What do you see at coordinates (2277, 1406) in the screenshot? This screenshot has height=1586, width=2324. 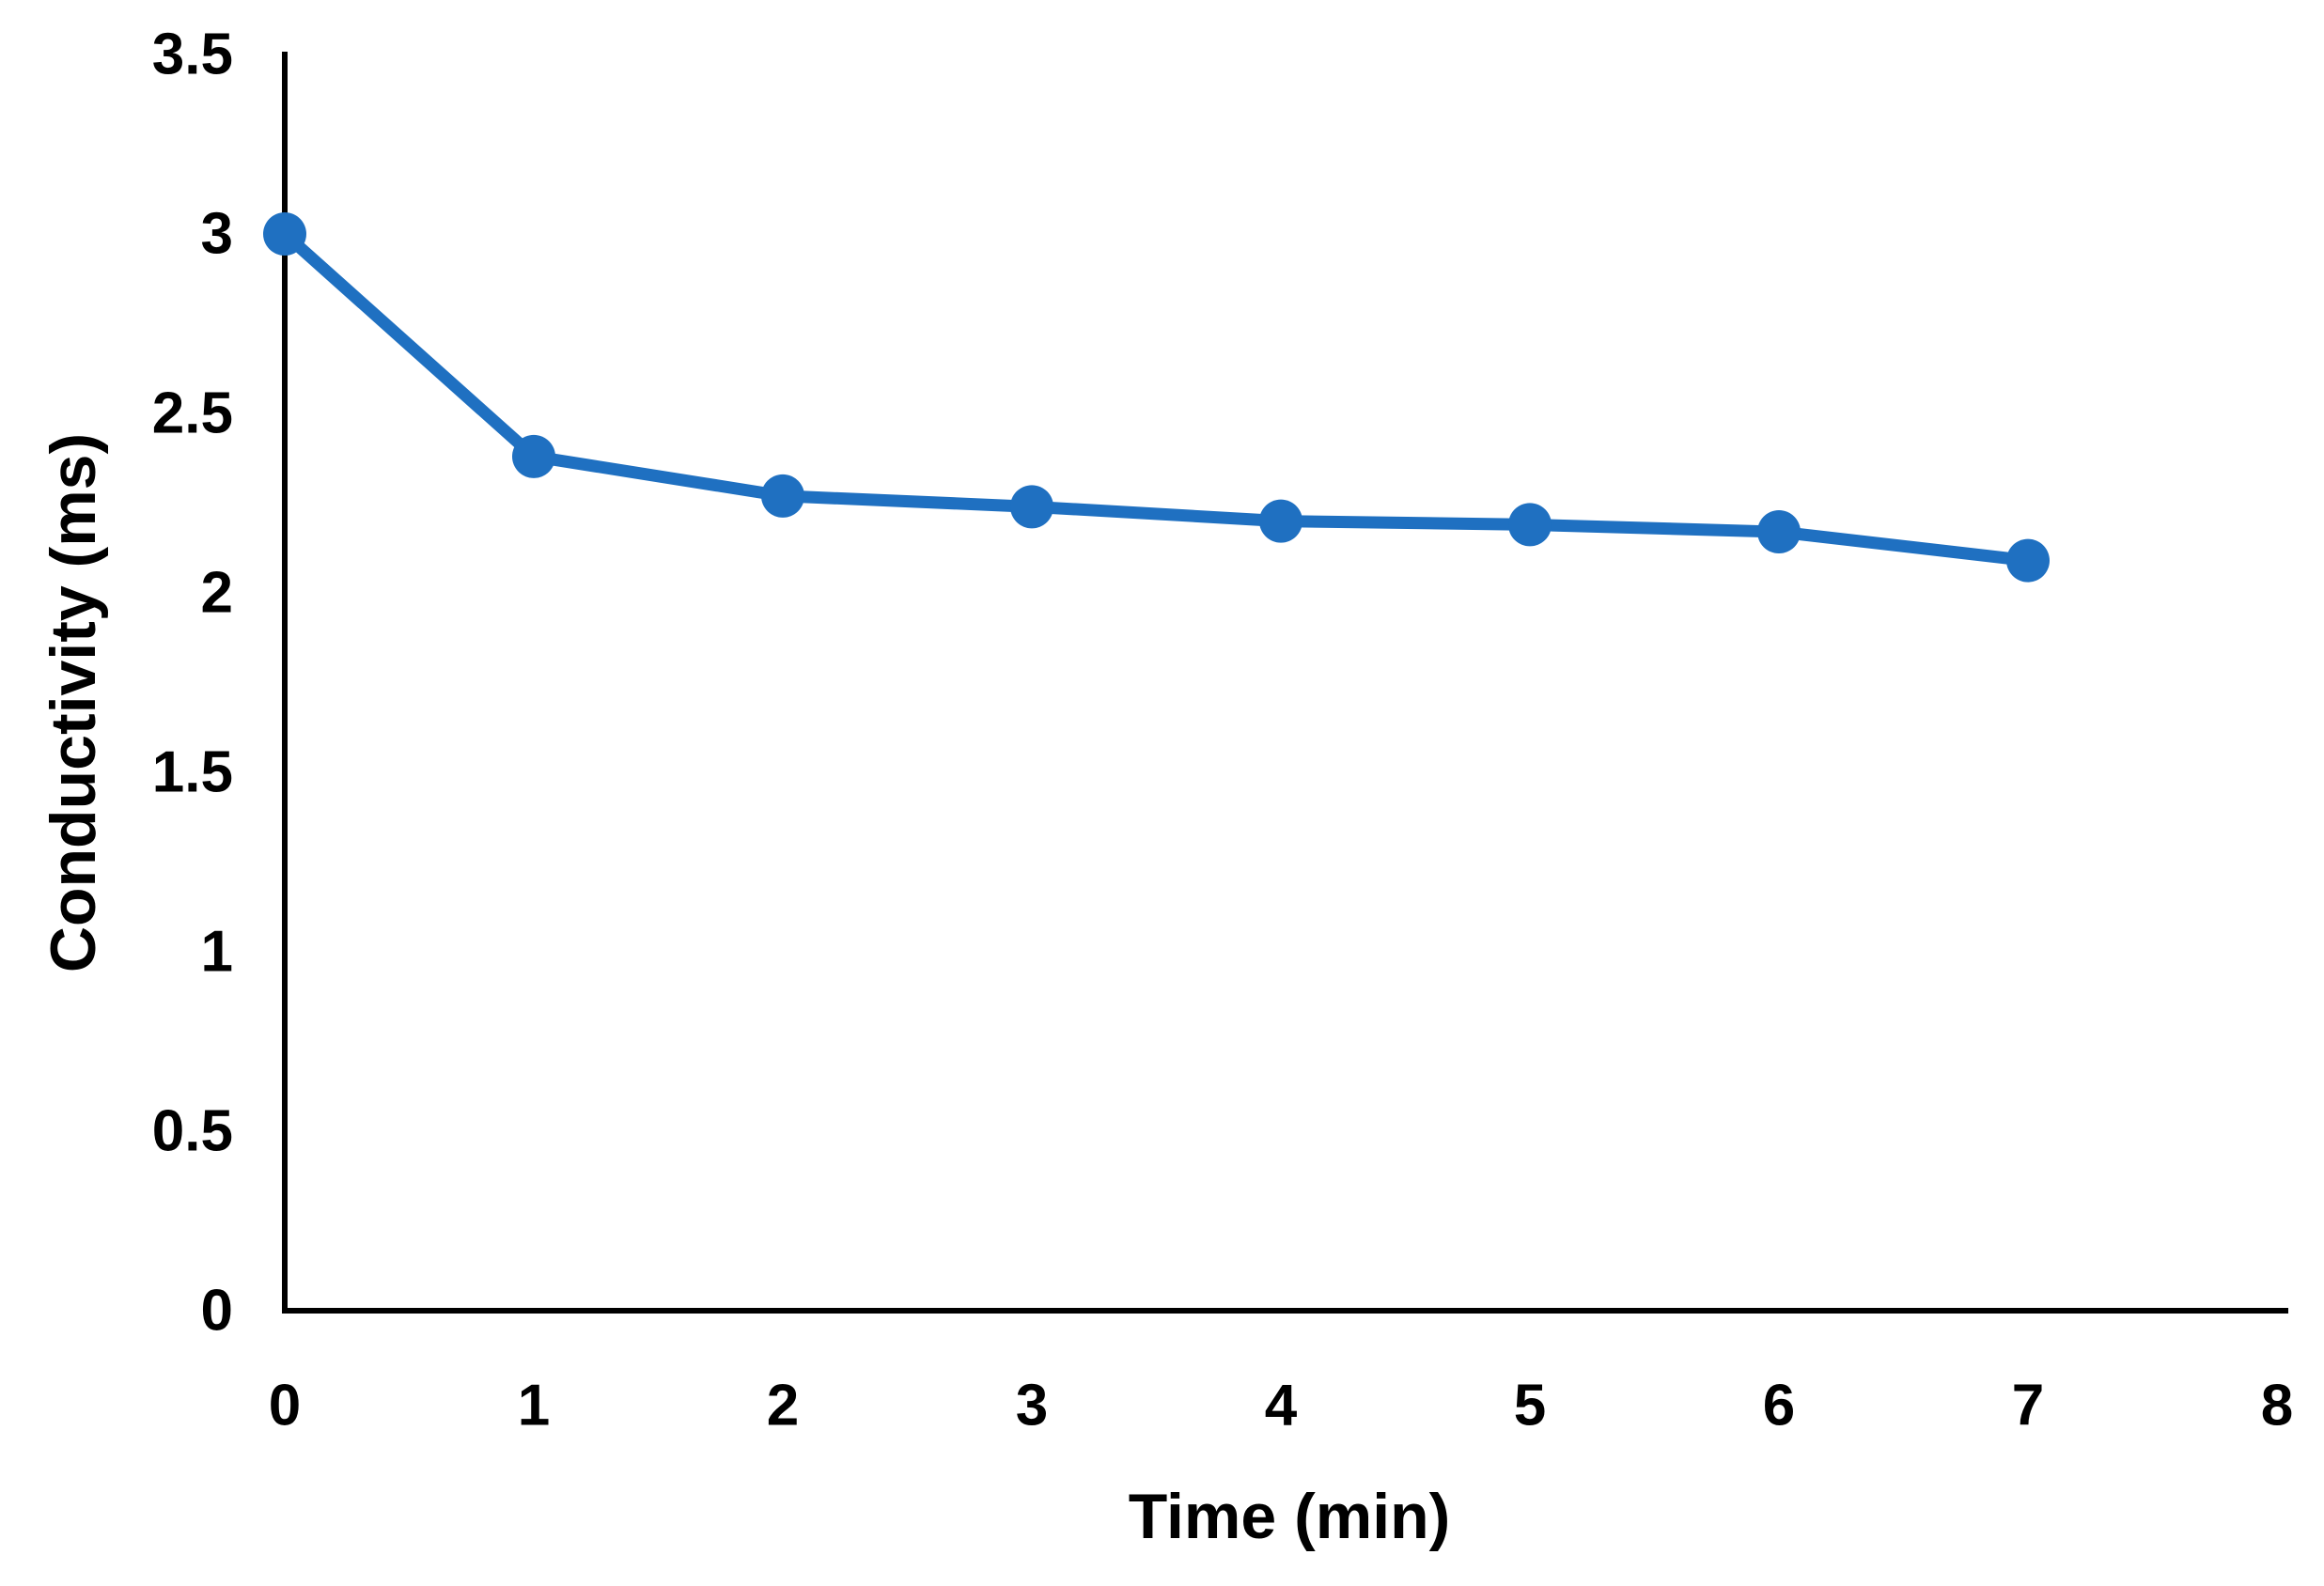 I see `x-tick-label: 8` at bounding box center [2277, 1406].